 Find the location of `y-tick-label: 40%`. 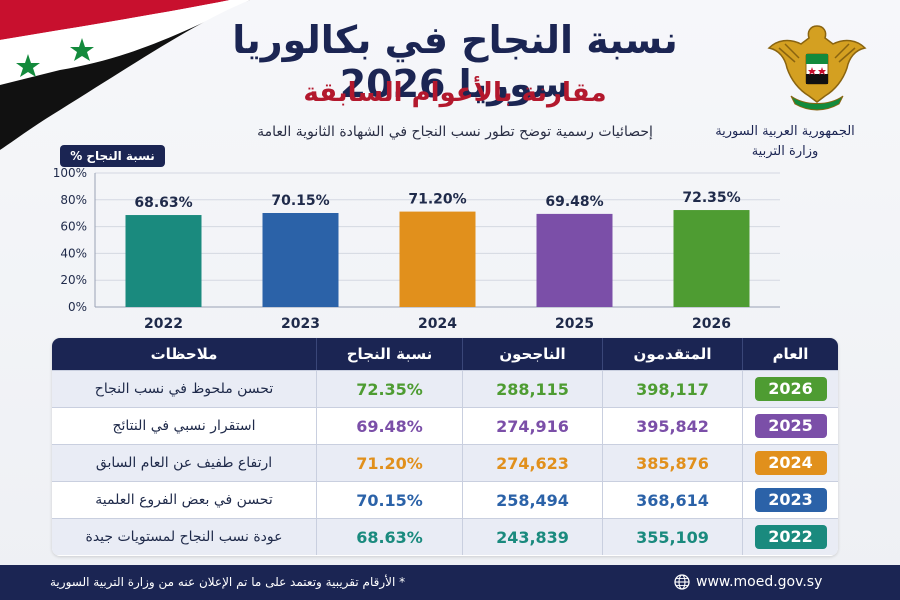

y-tick-label: 40% is located at coordinates (73, 253).